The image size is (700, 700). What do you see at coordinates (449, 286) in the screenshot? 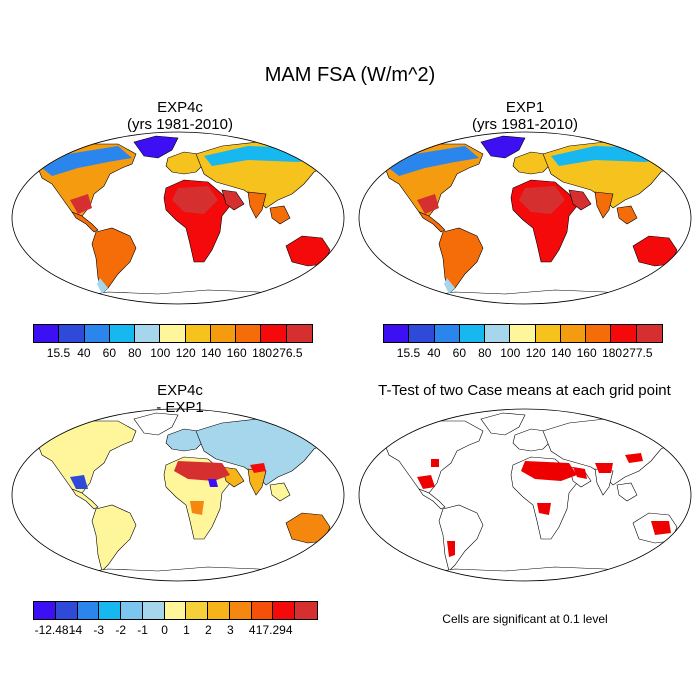
I see `patagonia-low` at bounding box center [449, 286].